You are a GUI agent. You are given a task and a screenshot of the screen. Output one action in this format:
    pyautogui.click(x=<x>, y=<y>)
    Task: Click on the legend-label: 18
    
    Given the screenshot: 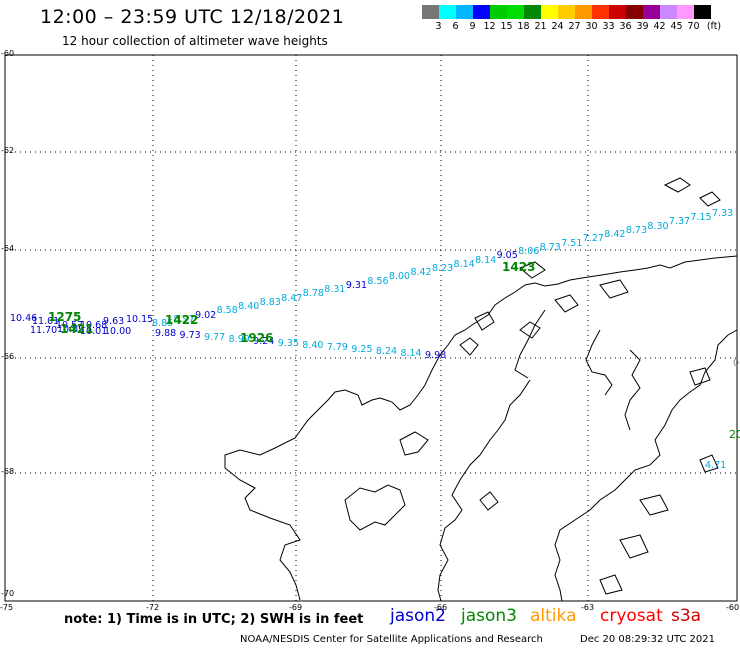 What is the action you would take?
    pyautogui.click(x=523, y=26)
    